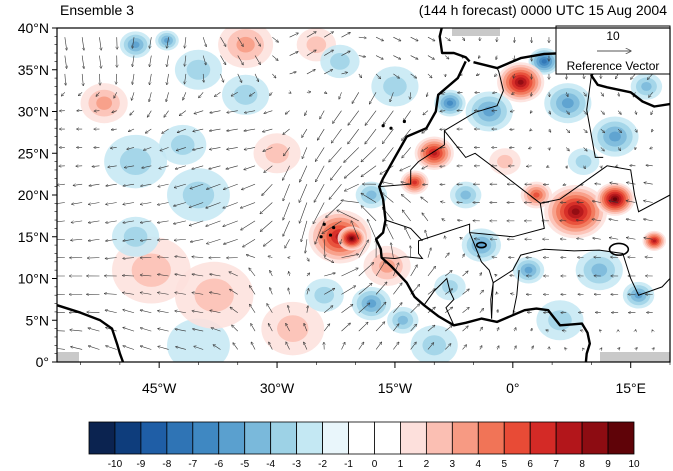 The height and width of the screenshot is (471, 673). What do you see at coordinates (33, 70) in the screenshot?
I see `y-tick-label: 35°N` at bounding box center [33, 70].